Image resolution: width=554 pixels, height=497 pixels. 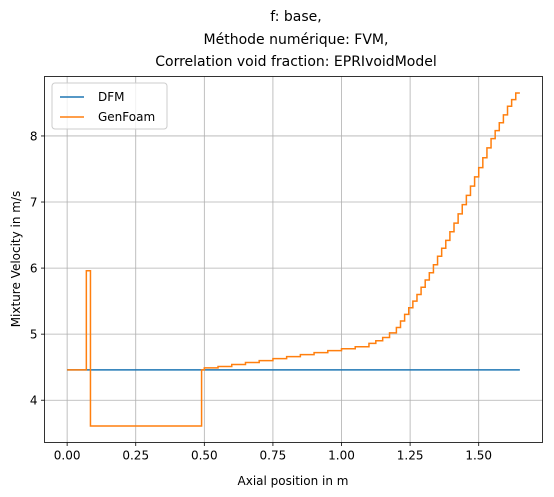 What do you see at coordinates (67, 456) in the screenshot?
I see `x-tick-label: 0.00` at bounding box center [67, 456].